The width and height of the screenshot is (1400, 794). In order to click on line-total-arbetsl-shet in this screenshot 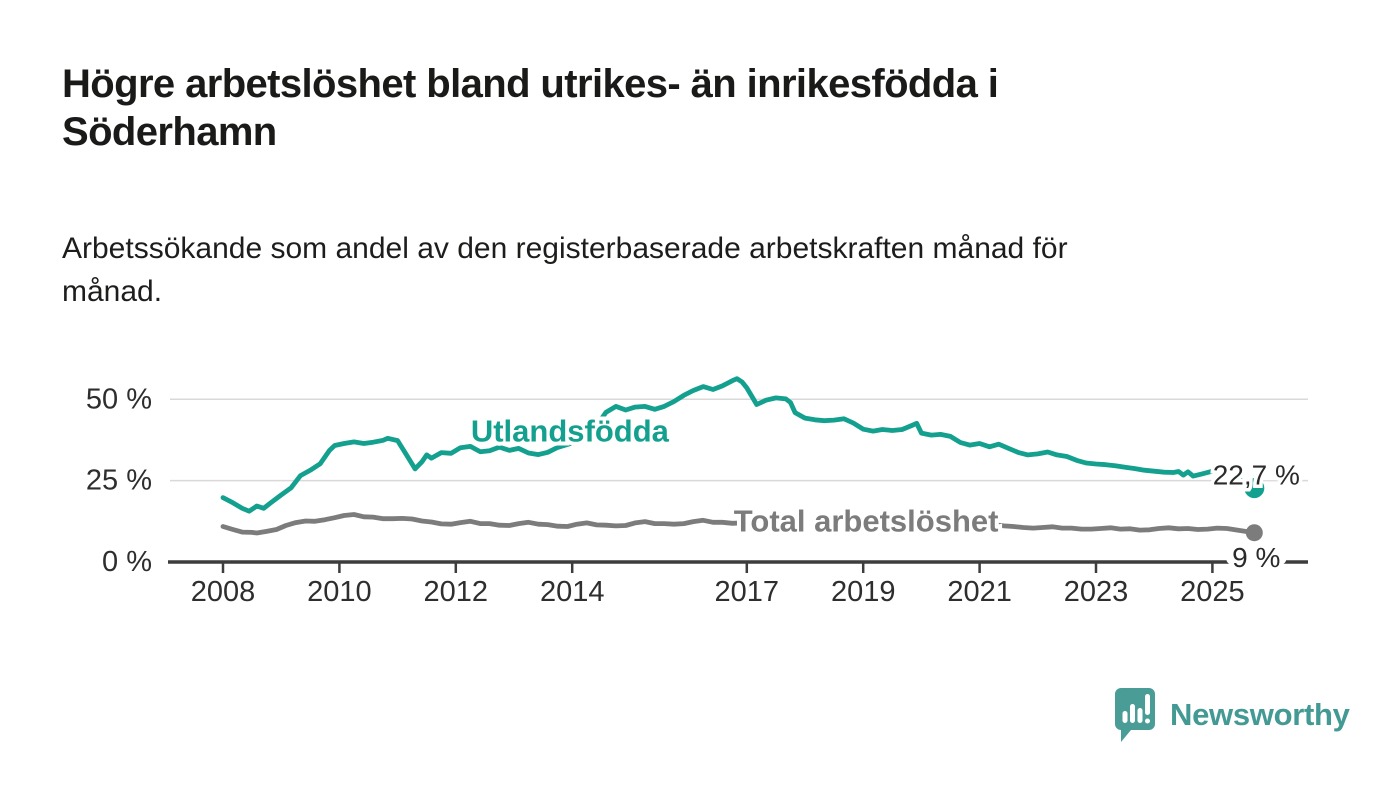, I will do `click(738, 524)`.